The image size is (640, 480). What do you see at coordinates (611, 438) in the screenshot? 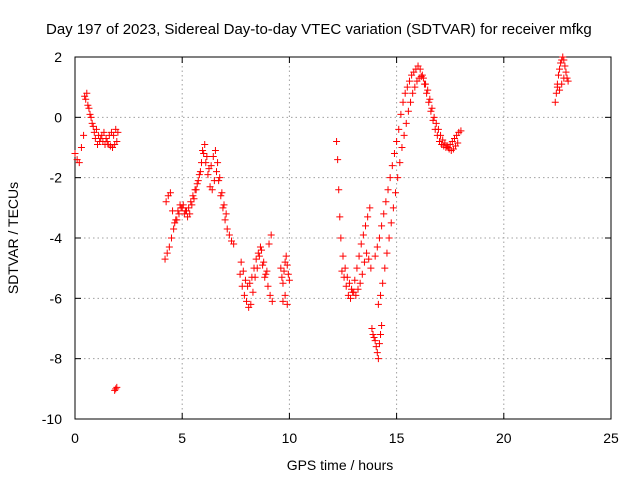
I see `x-tick-label: 25` at bounding box center [611, 438].